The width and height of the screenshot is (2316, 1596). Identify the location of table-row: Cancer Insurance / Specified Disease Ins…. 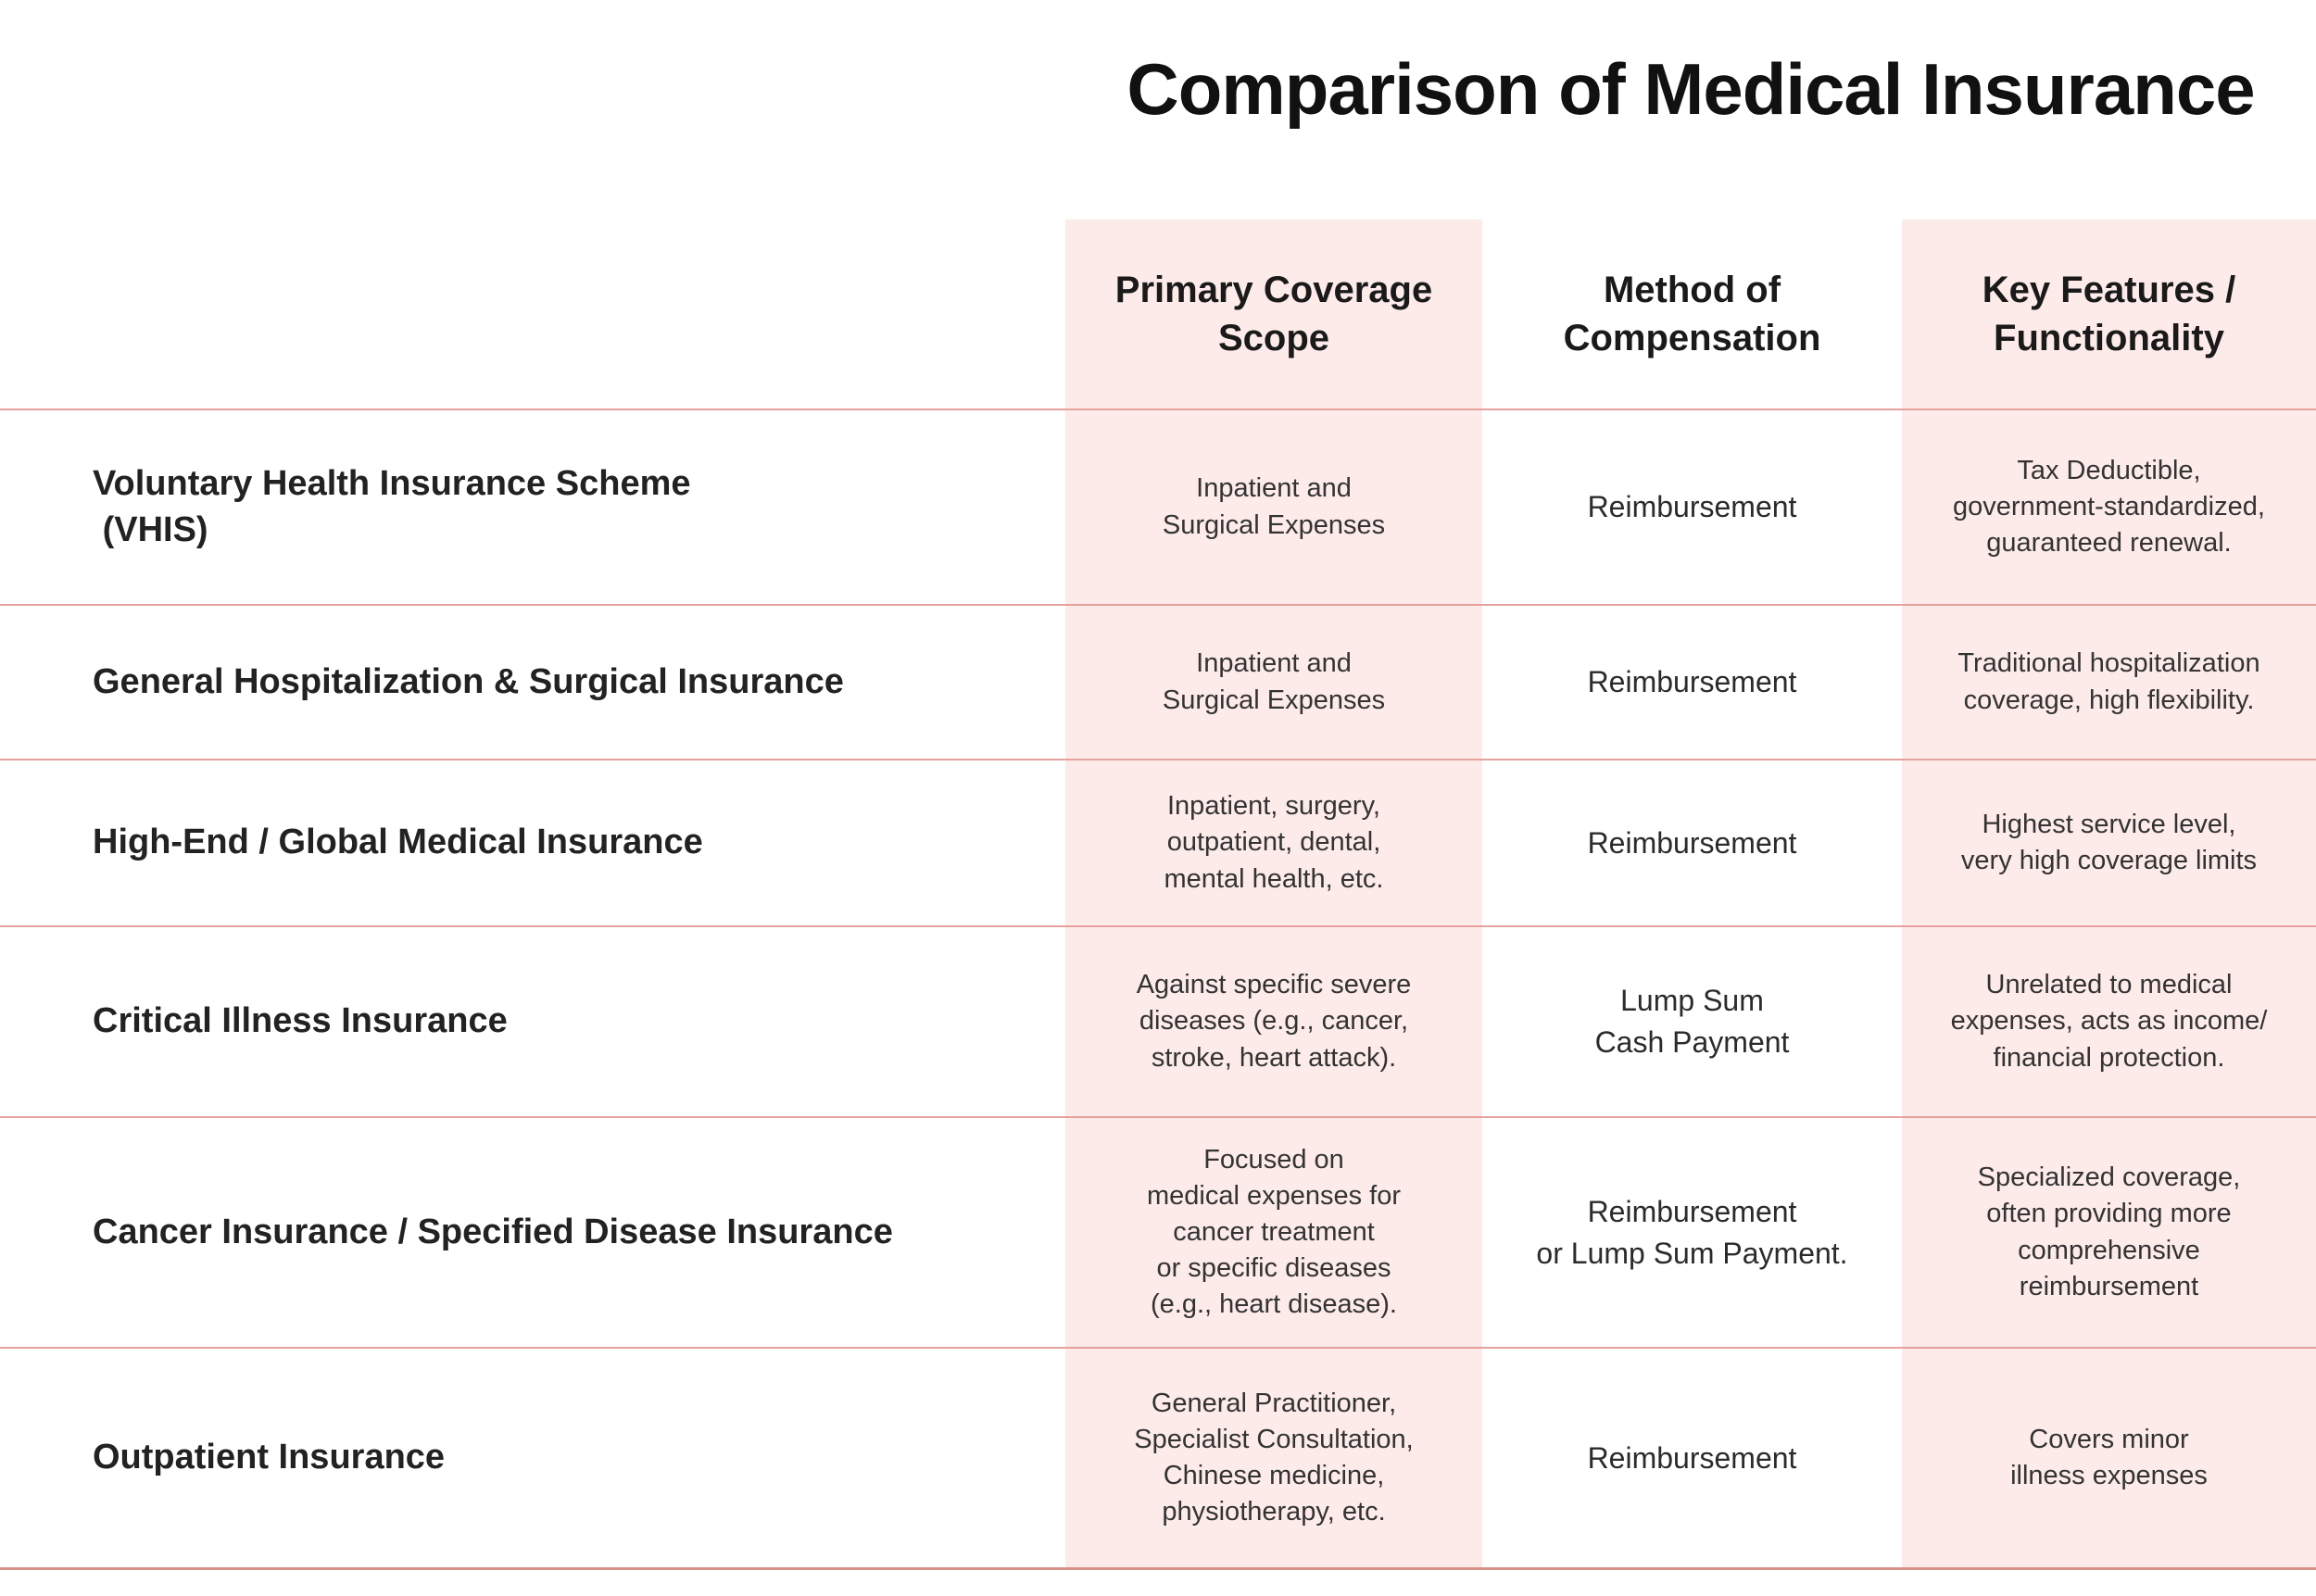
(1158, 1233).